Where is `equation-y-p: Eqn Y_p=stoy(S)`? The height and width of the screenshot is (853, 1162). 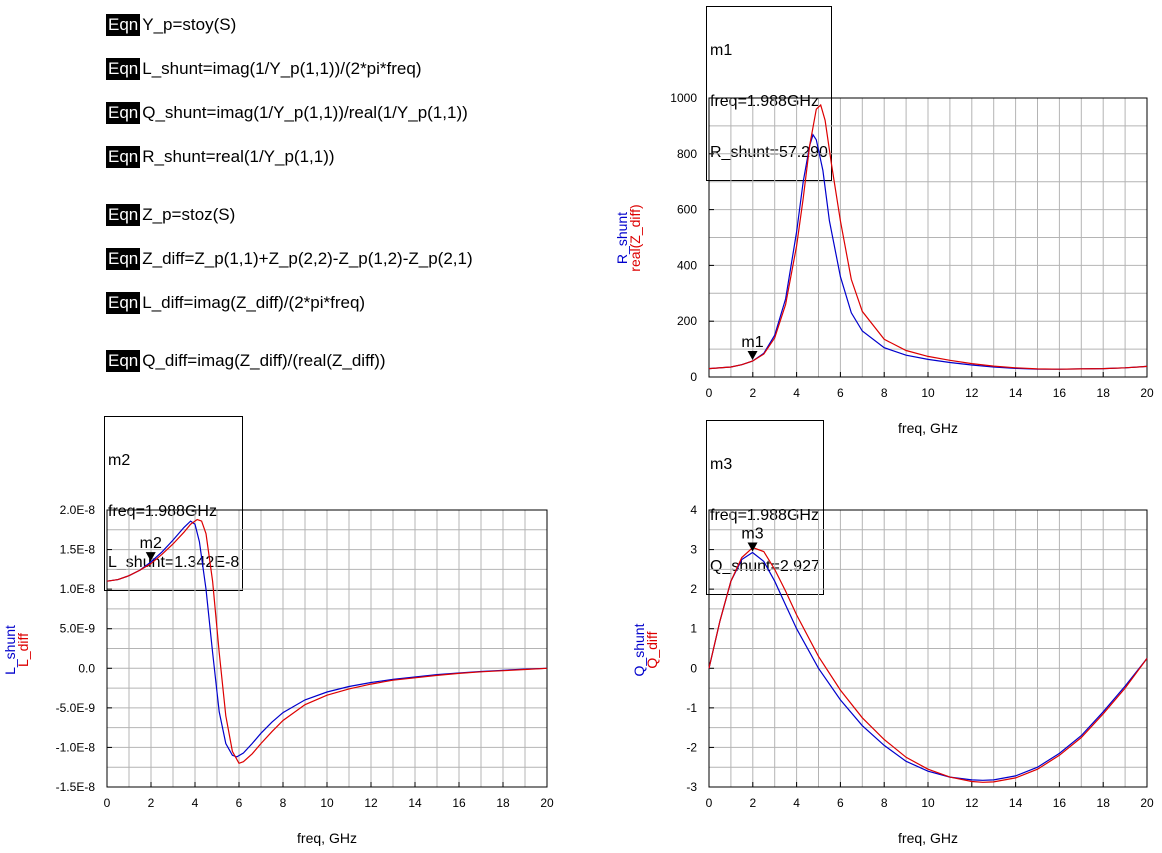
equation-y-p: Eqn Y_p=stoy(S) is located at coordinates (171, 25).